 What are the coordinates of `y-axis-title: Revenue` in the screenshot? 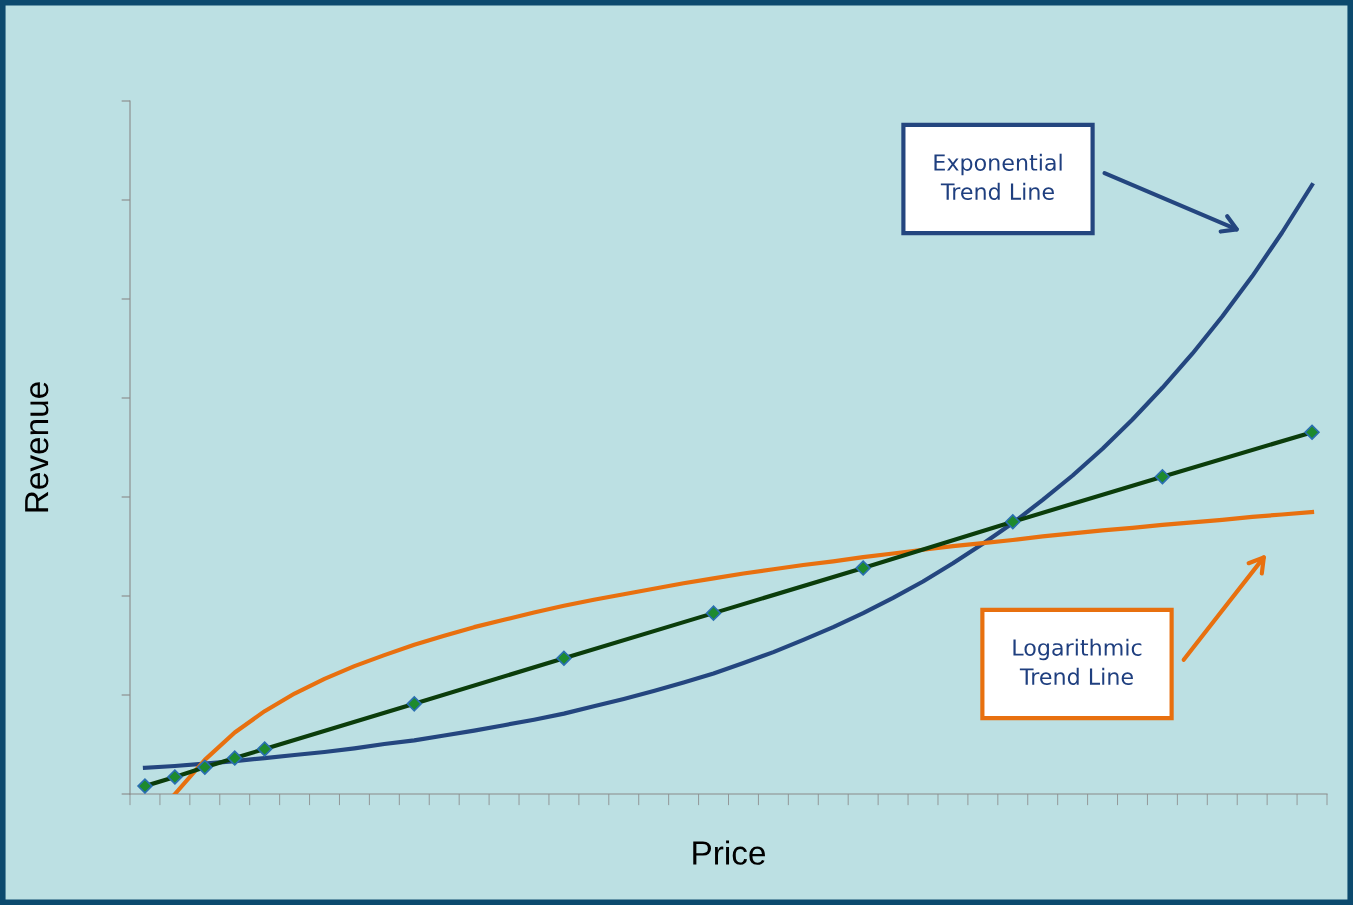 It's located at (37, 447).